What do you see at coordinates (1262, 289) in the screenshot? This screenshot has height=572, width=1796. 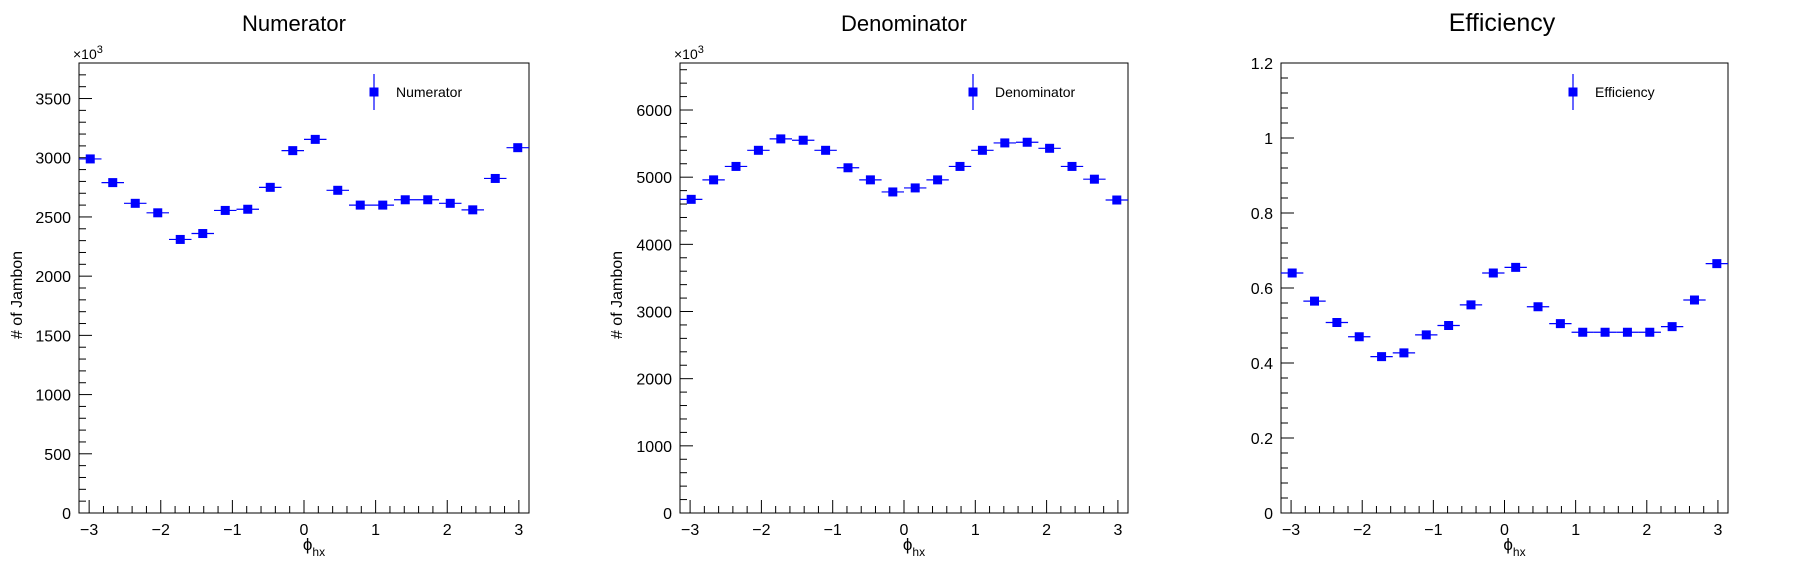 I see `y-tick-label: 0.6` at bounding box center [1262, 289].